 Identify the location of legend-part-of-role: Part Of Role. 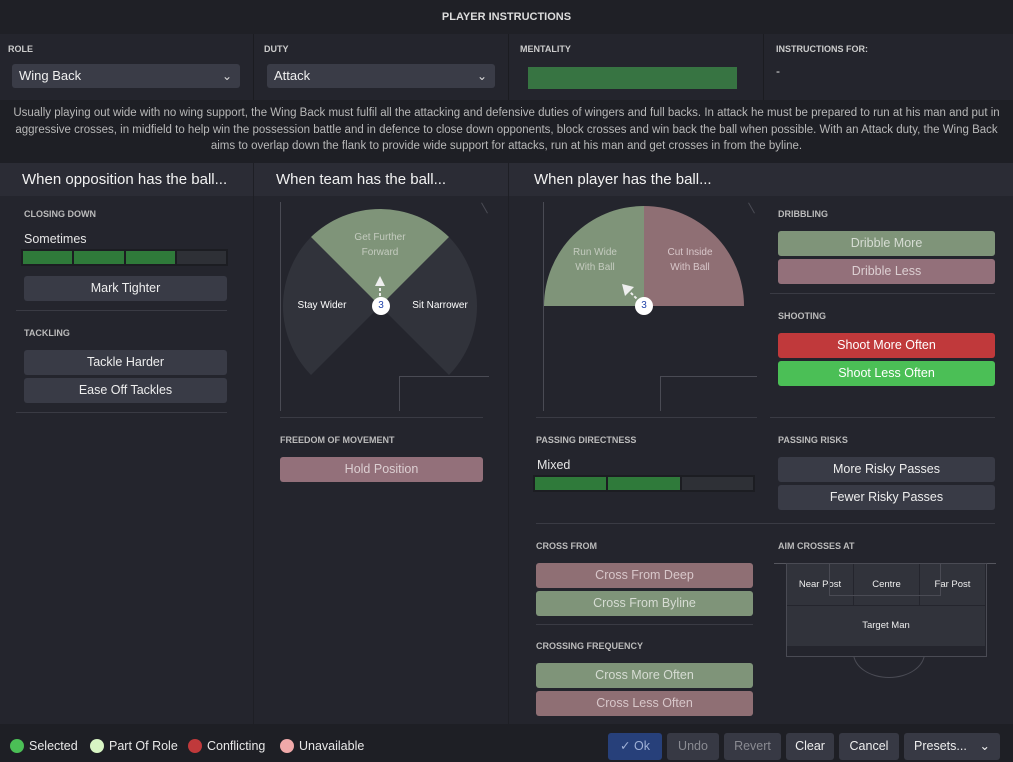
(134, 746).